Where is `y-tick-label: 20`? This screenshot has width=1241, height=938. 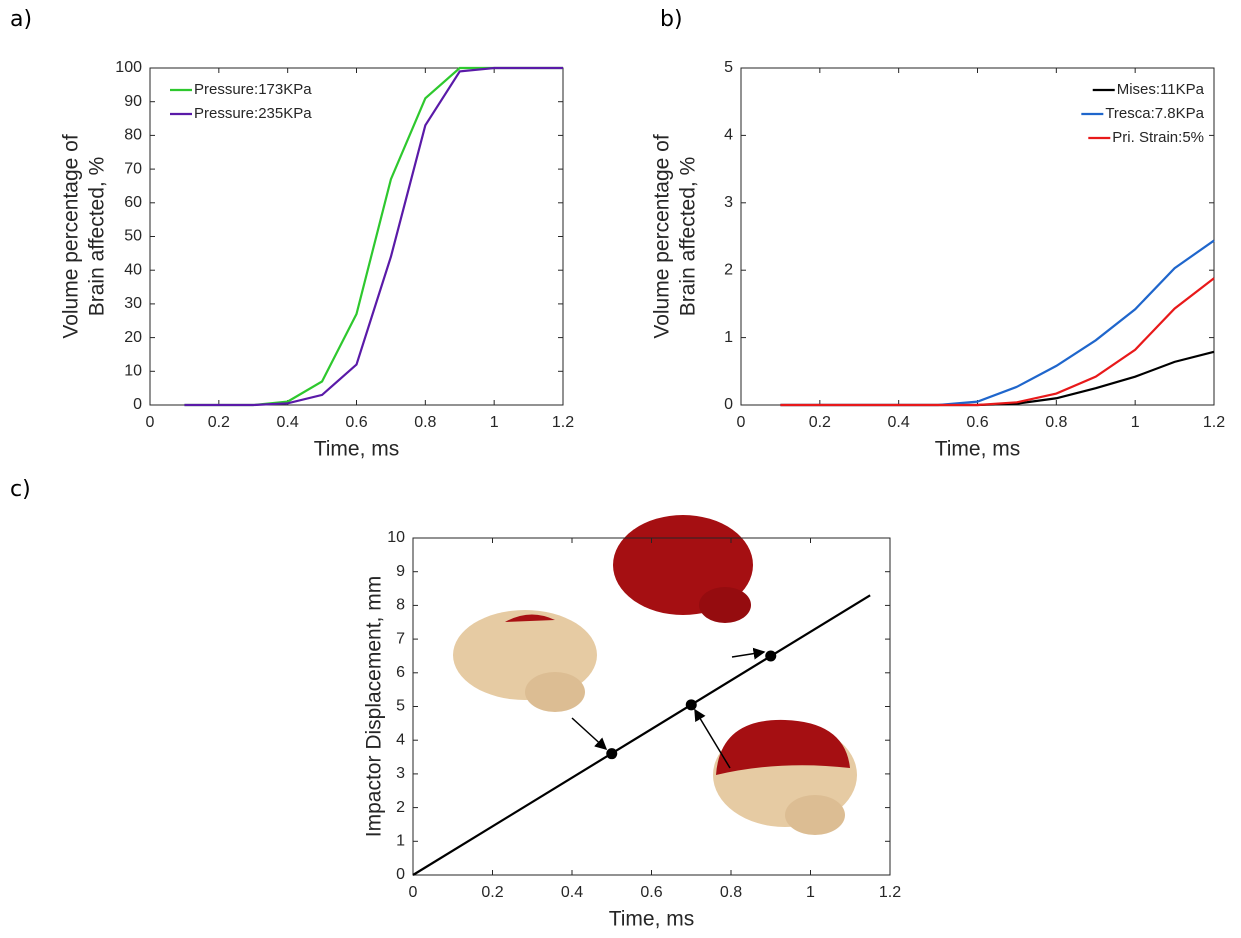 y-tick-label: 20 is located at coordinates (133, 337).